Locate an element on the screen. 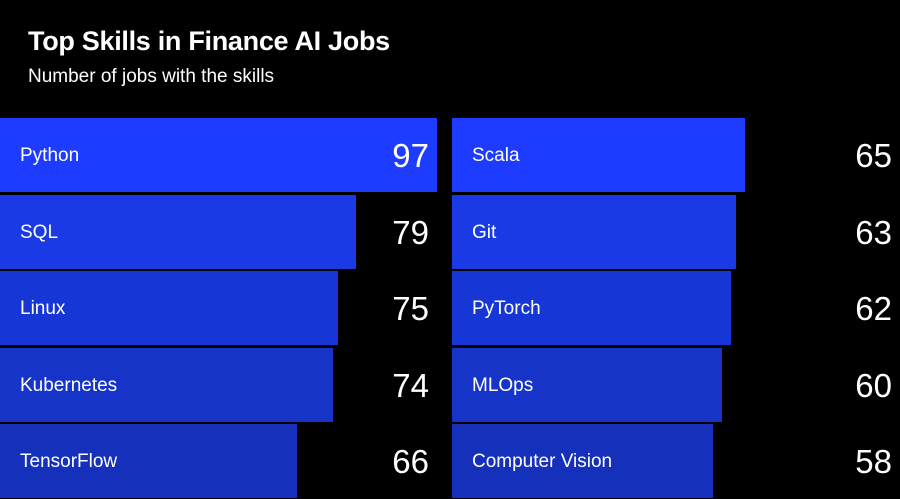  bar-row: TensorFlow 66 is located at coordinates (218, 461).